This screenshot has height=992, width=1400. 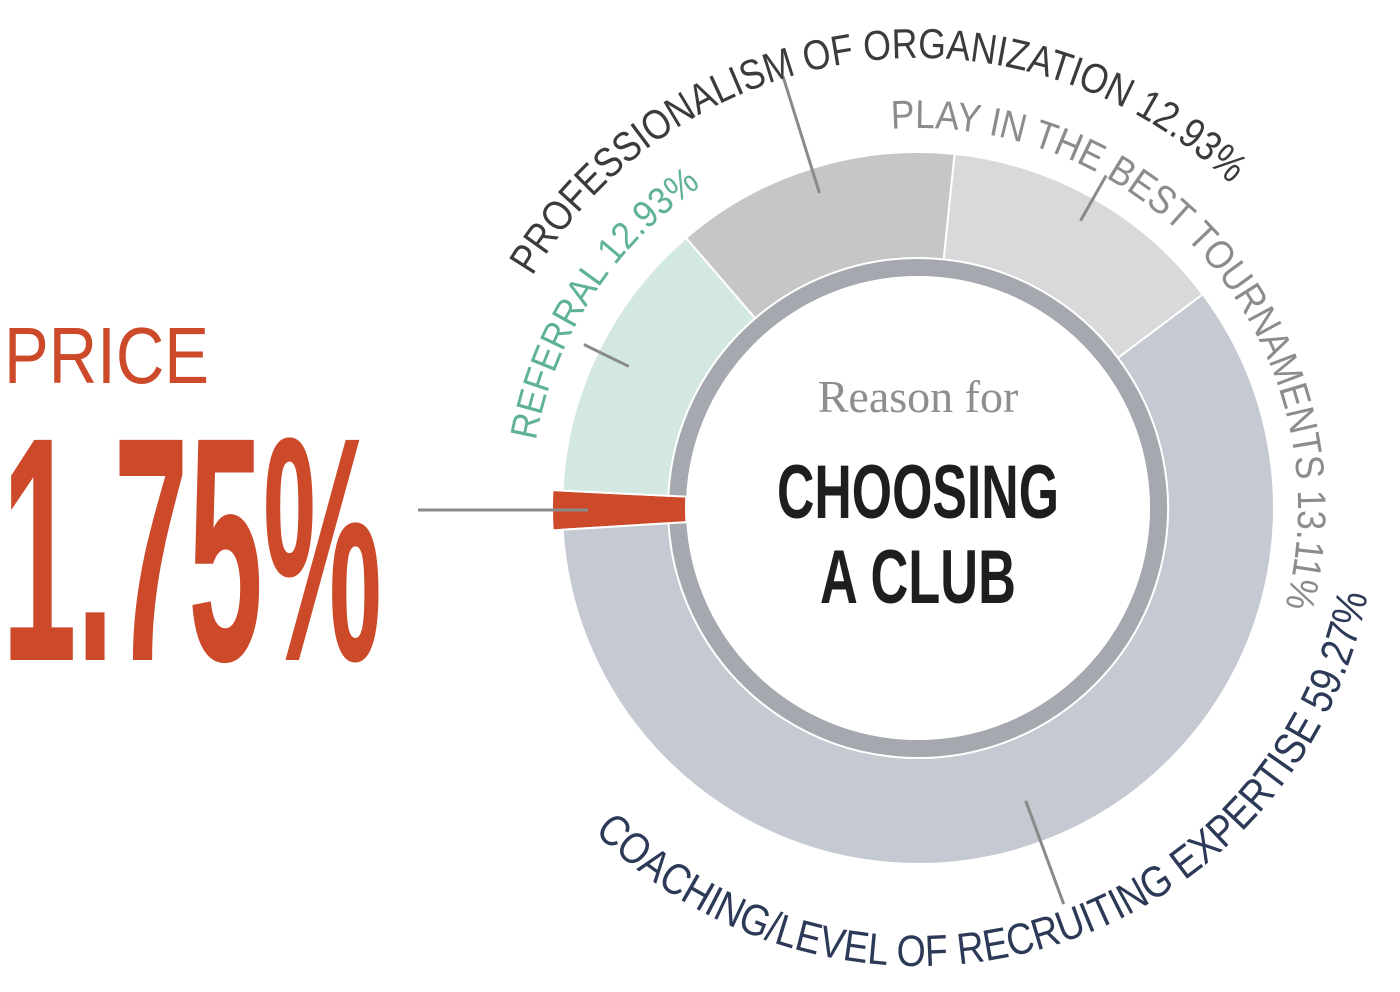 I want to click on segment-value-label: 13.11%, so click(x=1305, y=552).